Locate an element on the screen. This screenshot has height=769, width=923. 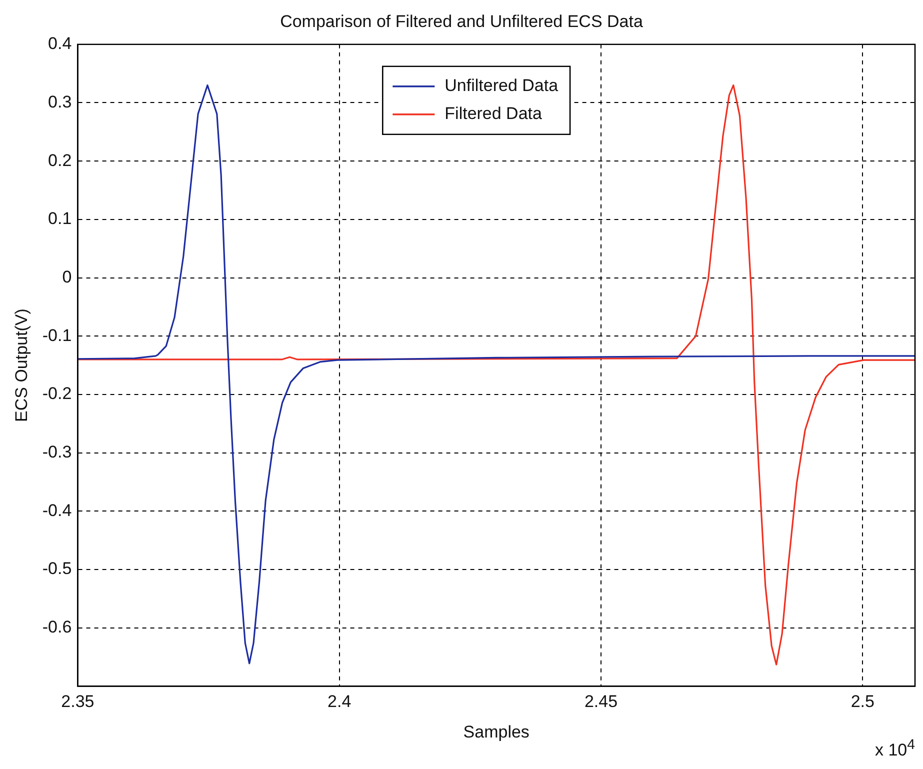
y-tick-label: -0.6 is located at coordinates (57, 627).